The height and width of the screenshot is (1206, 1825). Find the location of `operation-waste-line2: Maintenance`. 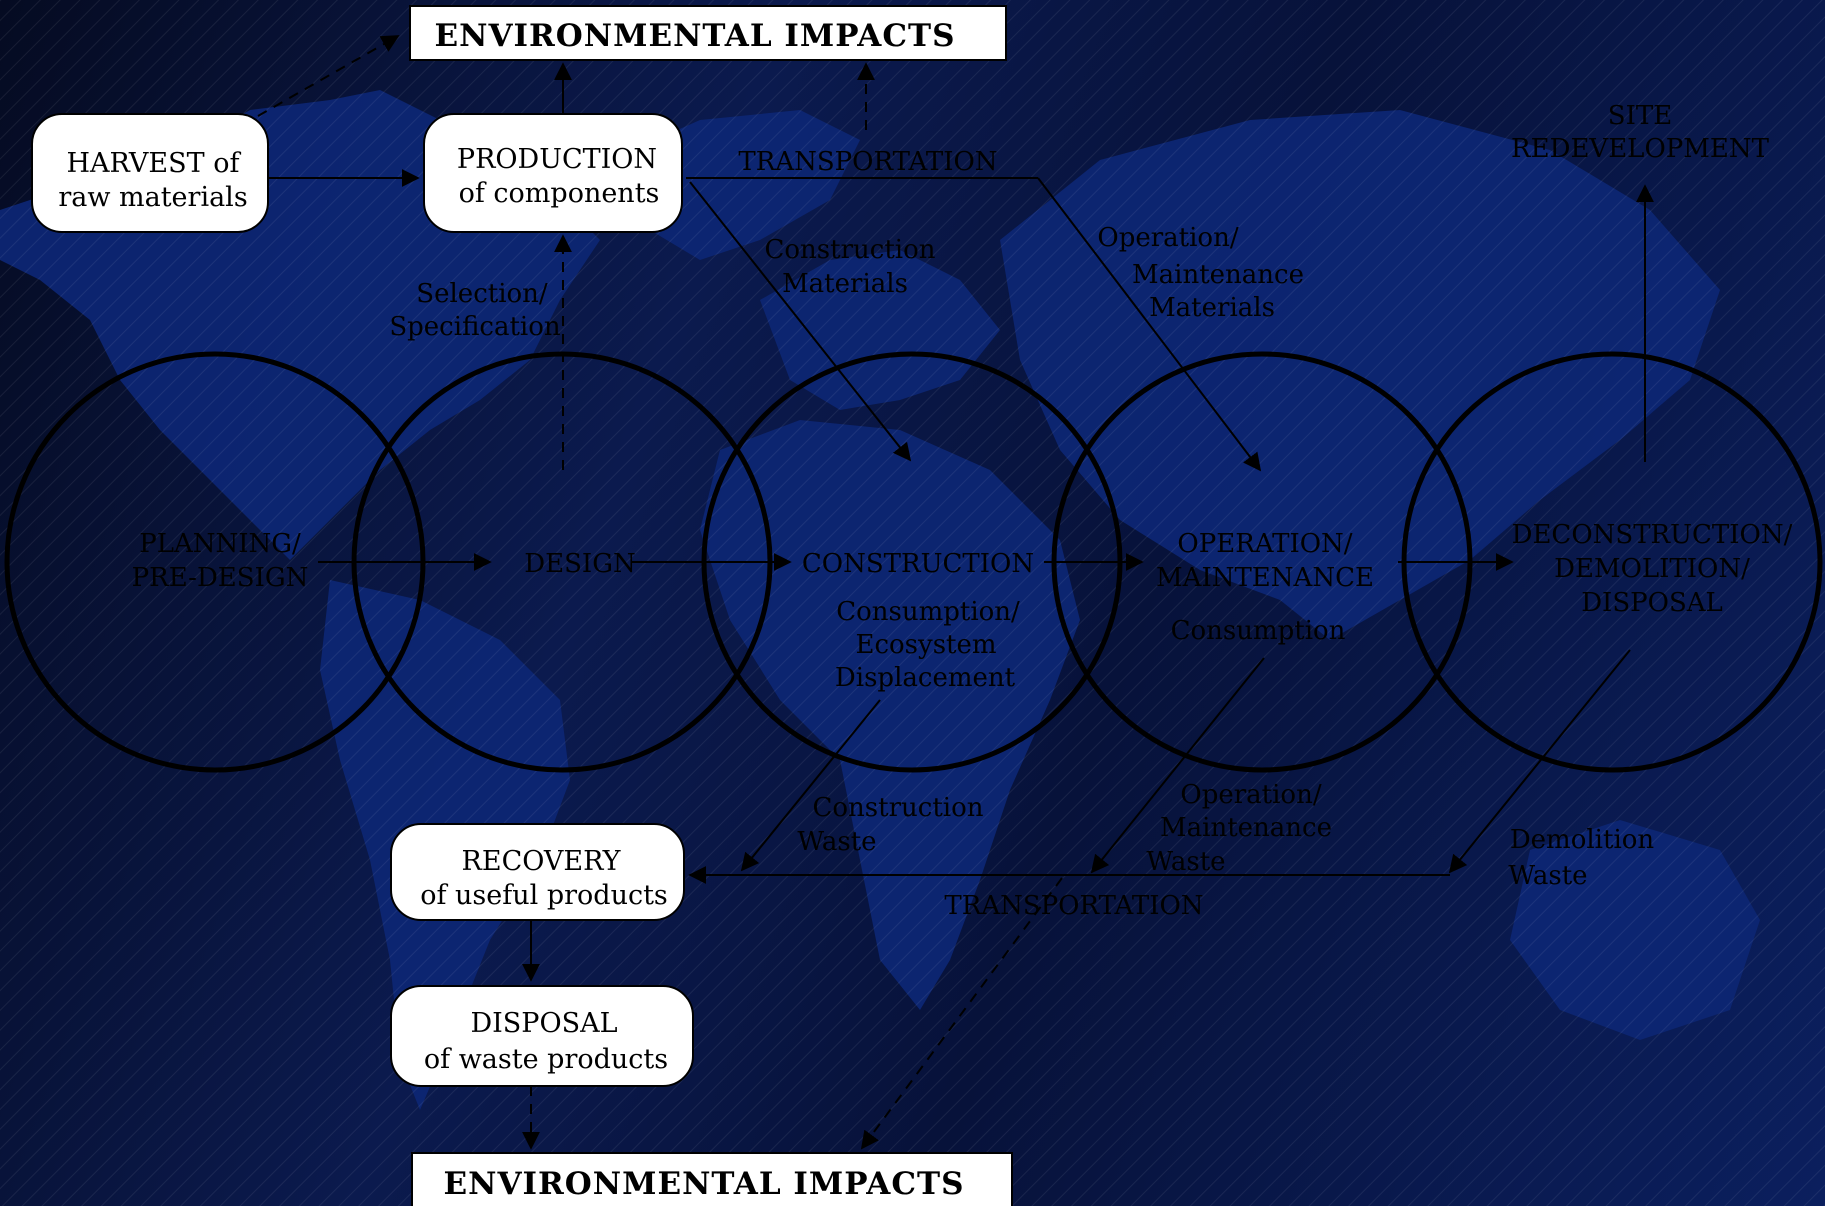

operation-waste-line2: Maintenance is located at coordinates (1246, 828).